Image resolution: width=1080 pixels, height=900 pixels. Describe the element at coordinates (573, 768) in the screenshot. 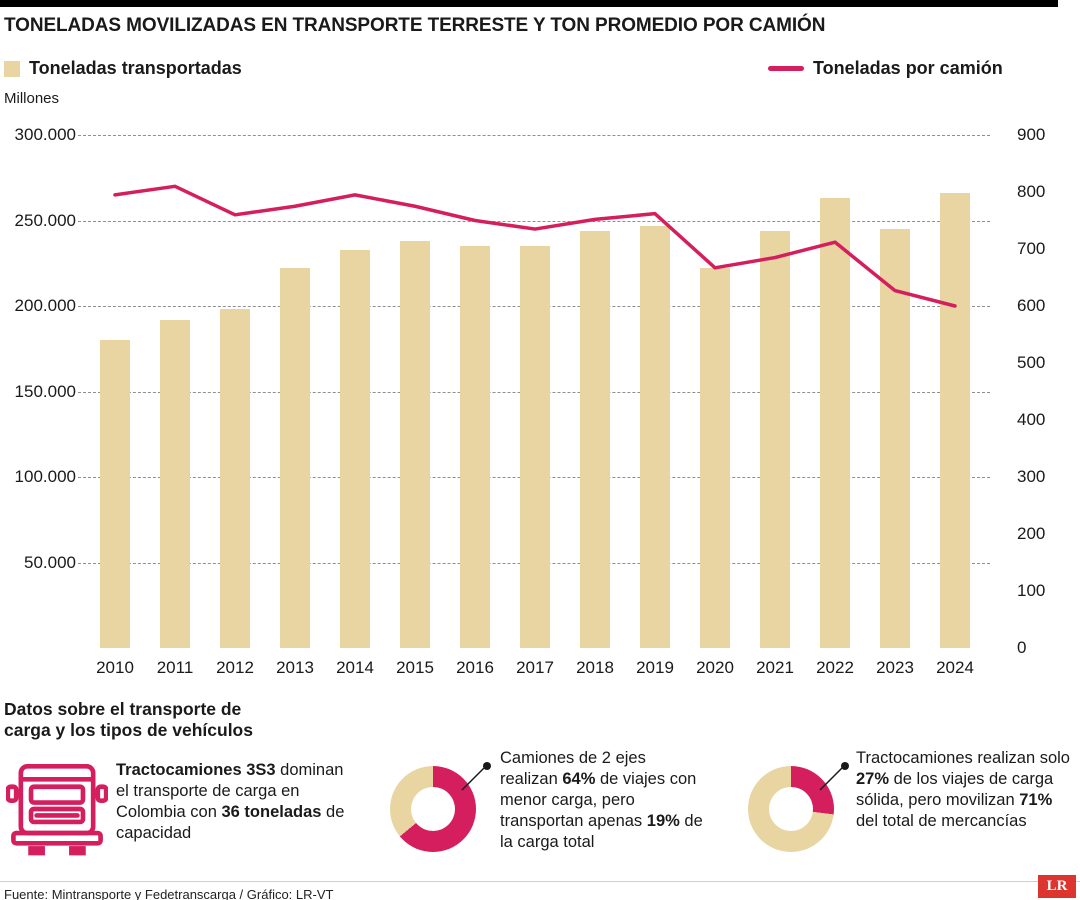

I see `fact-text-segment: Camiones de 2 ejes realizan` at that location.